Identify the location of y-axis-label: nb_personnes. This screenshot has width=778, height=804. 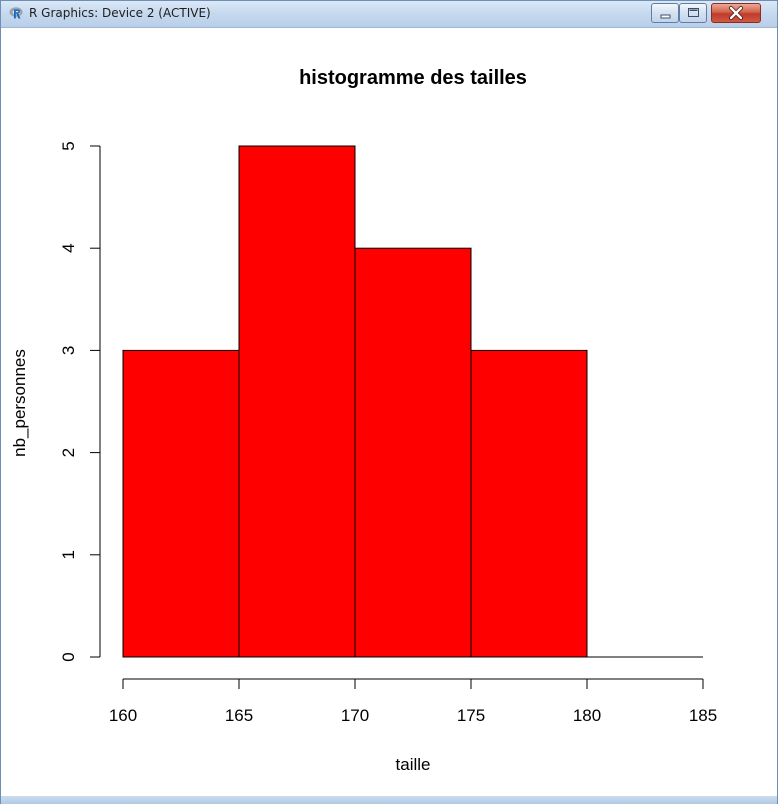
(19, 403).